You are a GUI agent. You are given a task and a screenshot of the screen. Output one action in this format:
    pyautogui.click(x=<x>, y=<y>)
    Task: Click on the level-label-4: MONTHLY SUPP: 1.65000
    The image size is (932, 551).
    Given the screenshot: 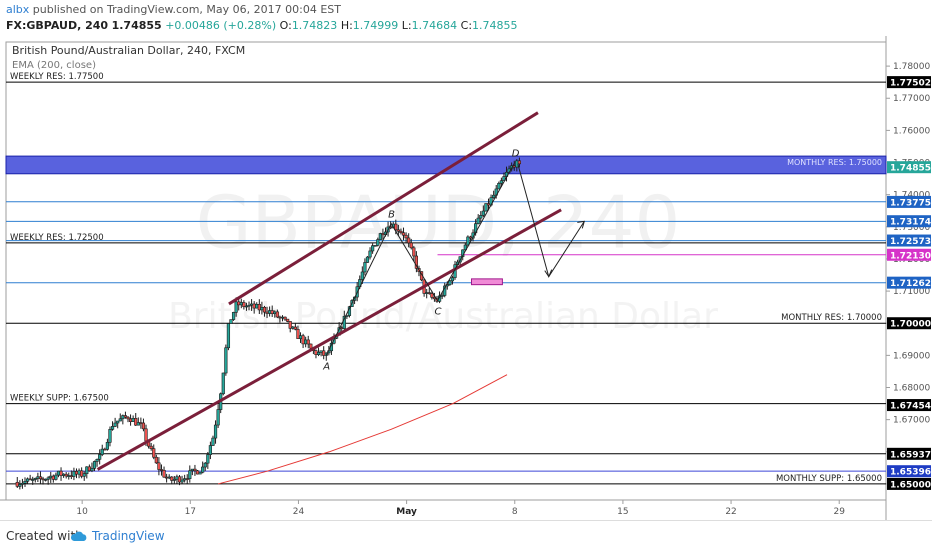 What is the action you would take?
    pyautogui.click(x=829, y=479)
    